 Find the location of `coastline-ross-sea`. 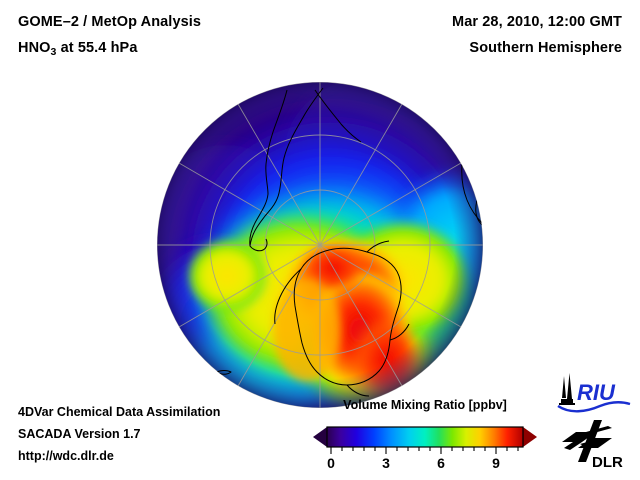

coastline-ross-sea is located at coordinates (358, 390).